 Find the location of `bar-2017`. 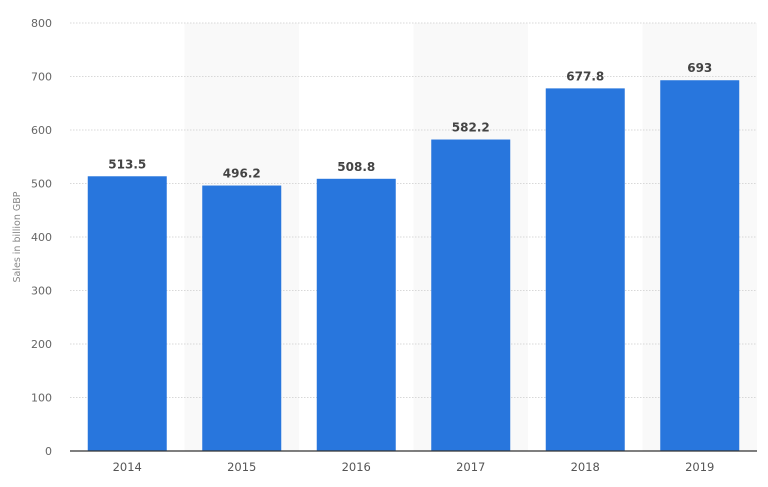

bar-2017 is located at coordinates (471, 295).